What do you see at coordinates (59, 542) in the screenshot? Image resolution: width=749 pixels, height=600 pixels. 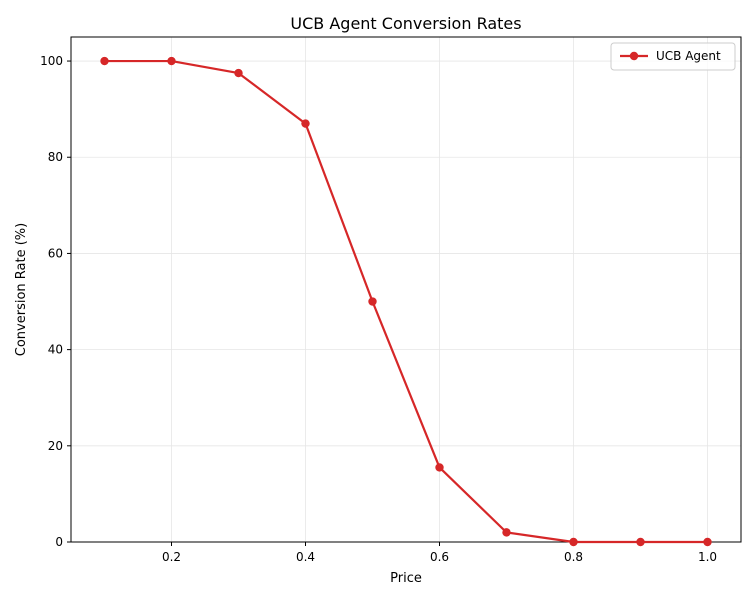 I see `y-tick-label: 0` at bounding box center [59, 542].